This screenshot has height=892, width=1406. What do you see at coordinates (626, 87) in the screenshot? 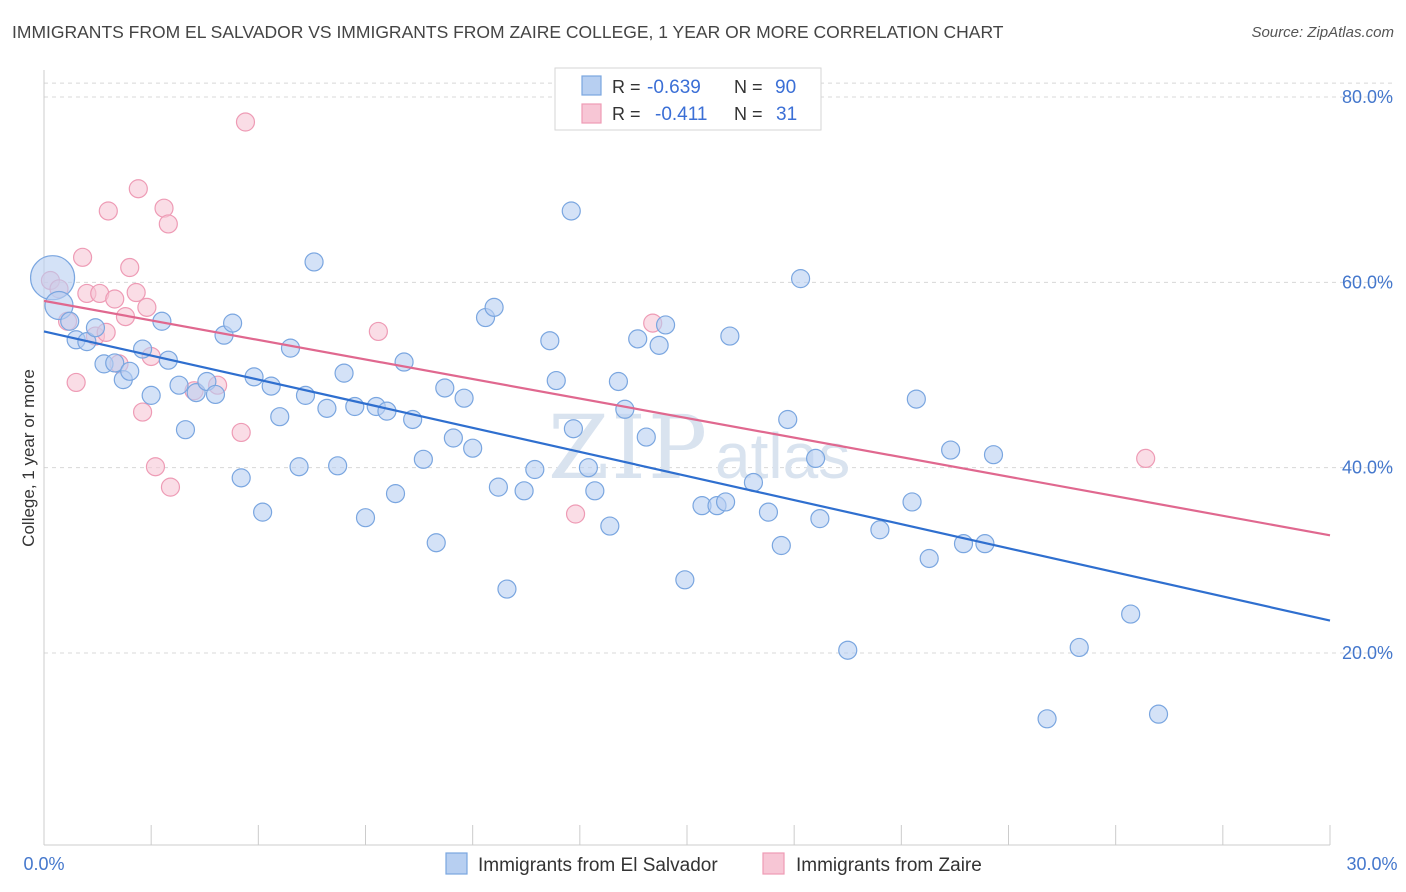
I see `legend-r-label-1: R =` at bounding box center [626, 87].